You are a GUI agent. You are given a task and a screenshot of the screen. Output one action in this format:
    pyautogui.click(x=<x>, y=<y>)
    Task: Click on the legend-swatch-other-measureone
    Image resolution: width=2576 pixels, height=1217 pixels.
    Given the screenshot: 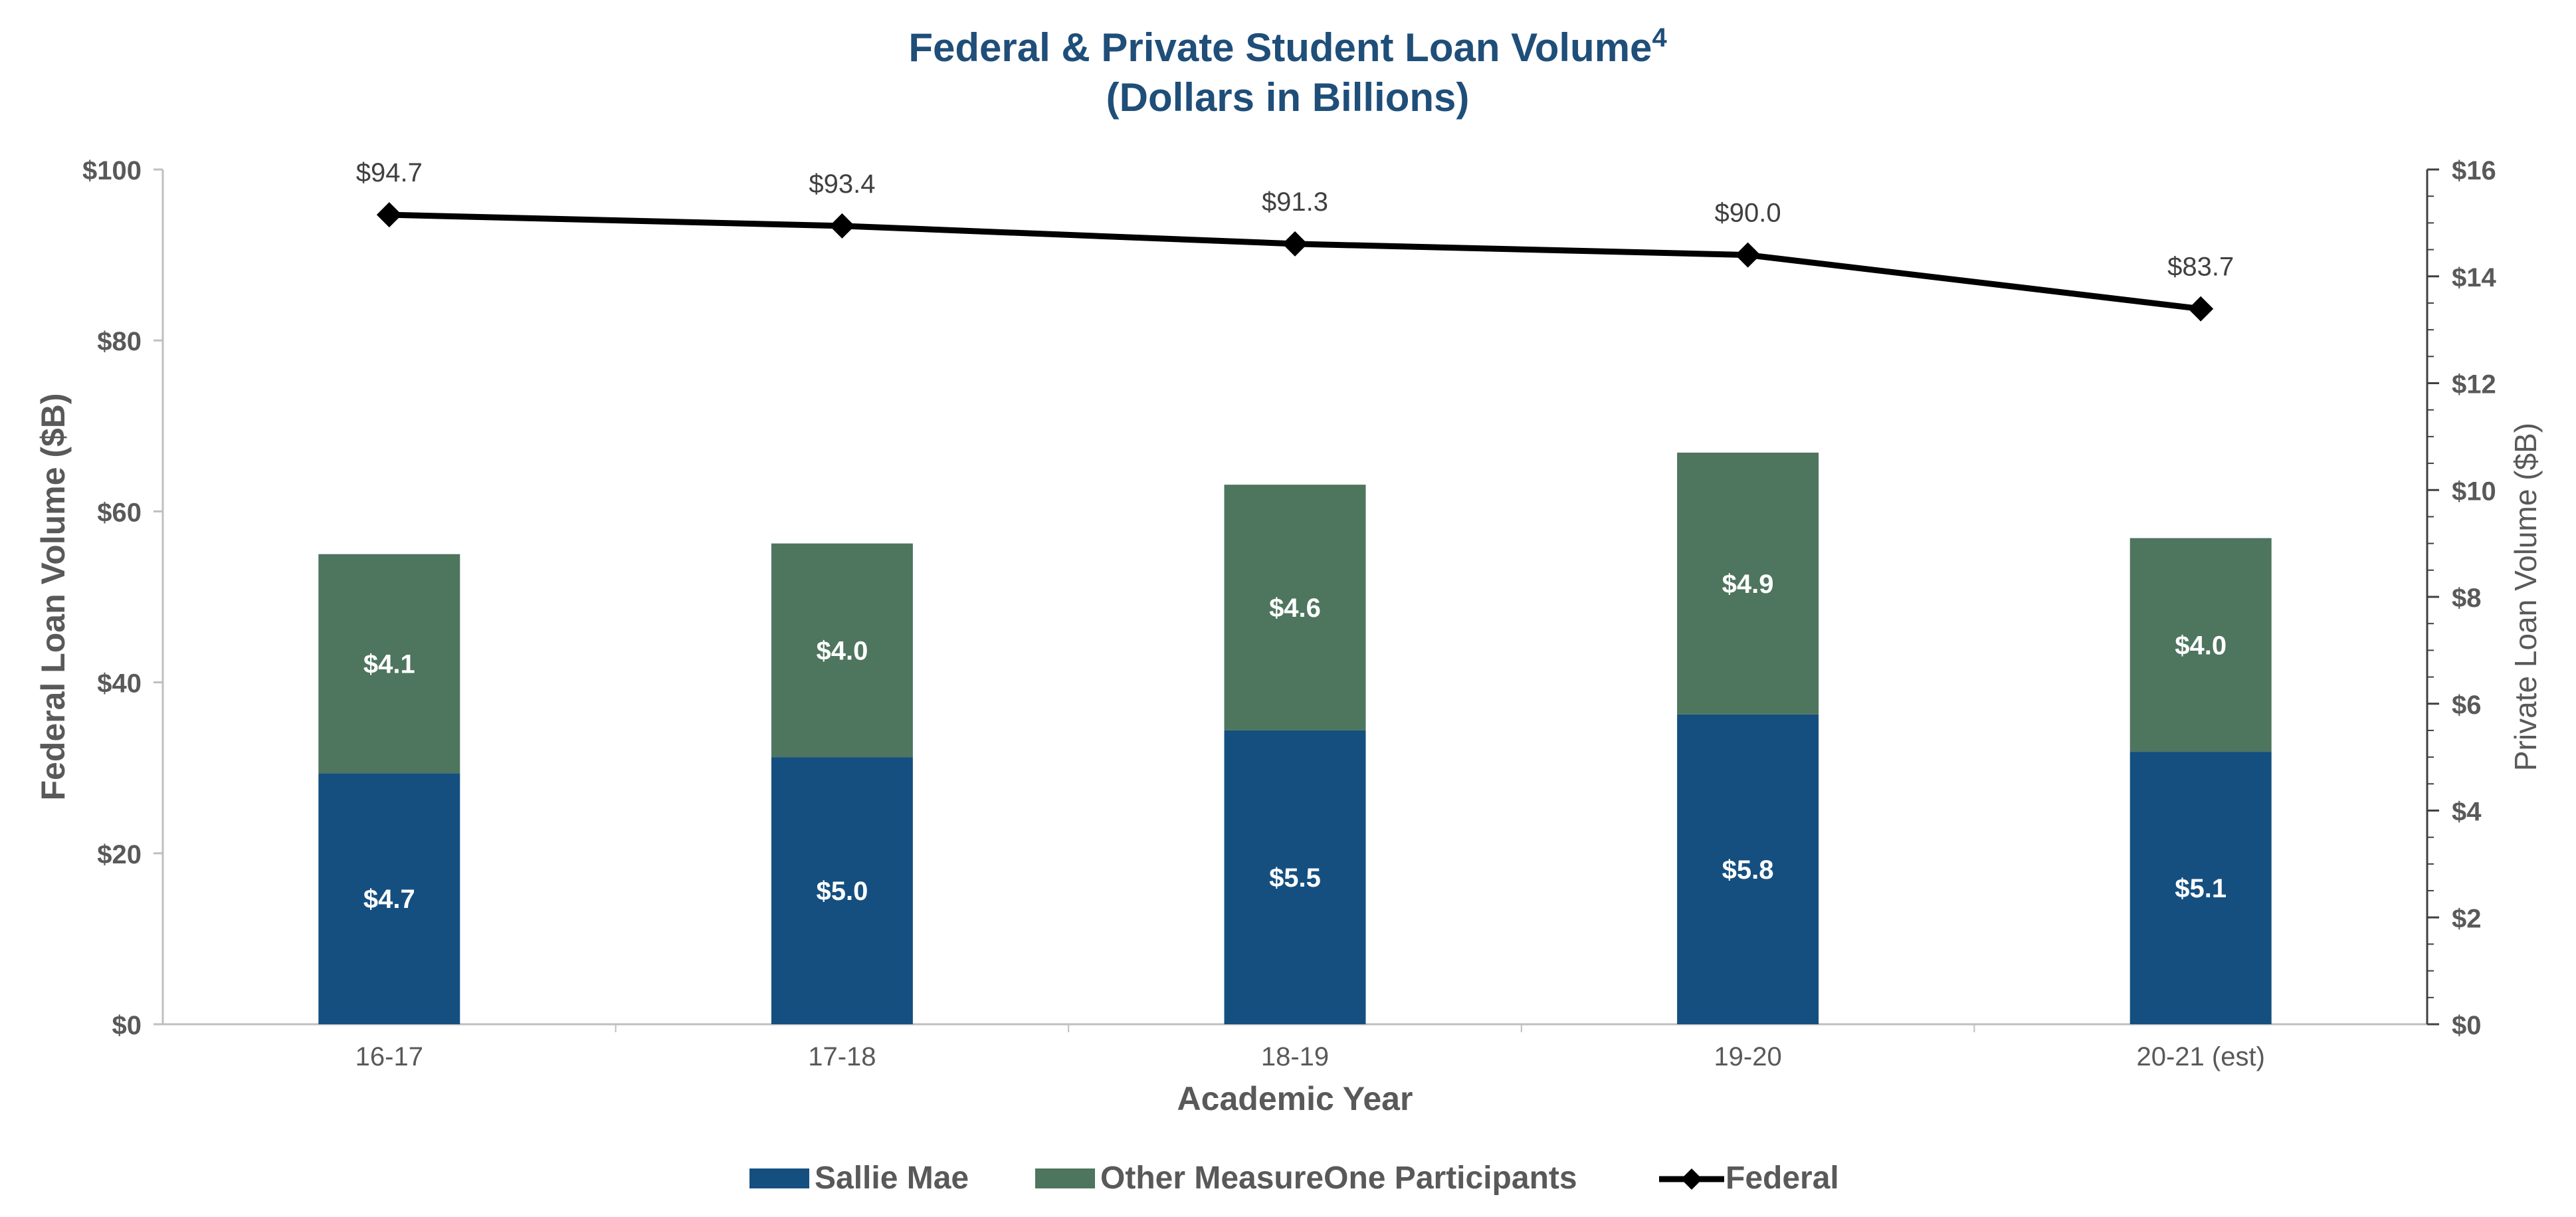 What is the action you would take?
    pyautogui.click(x=1065, y=1178)
    